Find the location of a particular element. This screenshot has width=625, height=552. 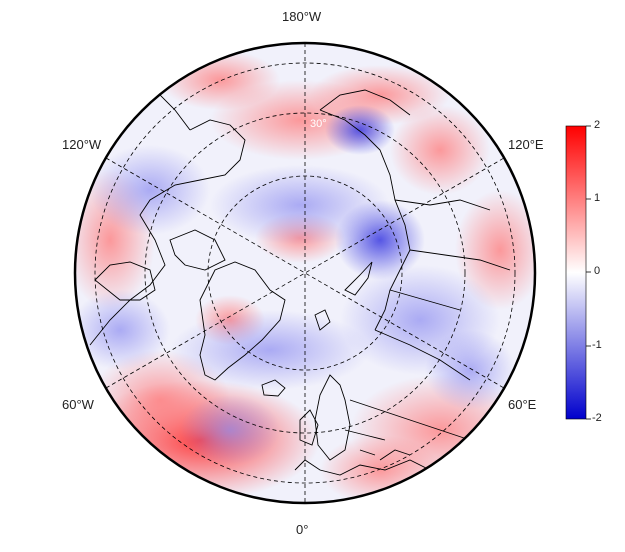

svalbard-coast is located at coordinates (322, 320).